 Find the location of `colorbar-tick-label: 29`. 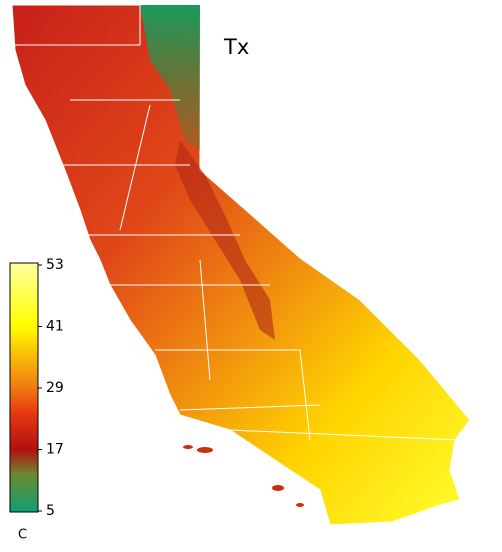

colorbar-tick-label: 29 is located at coordinates (55, 388).